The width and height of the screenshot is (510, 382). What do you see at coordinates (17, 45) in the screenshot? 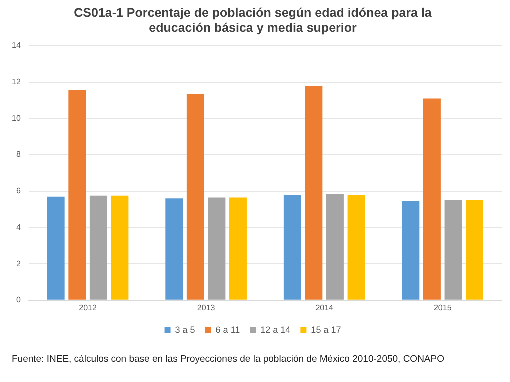
I see `y-tick-label: 14` at bounding box center [17, 45].